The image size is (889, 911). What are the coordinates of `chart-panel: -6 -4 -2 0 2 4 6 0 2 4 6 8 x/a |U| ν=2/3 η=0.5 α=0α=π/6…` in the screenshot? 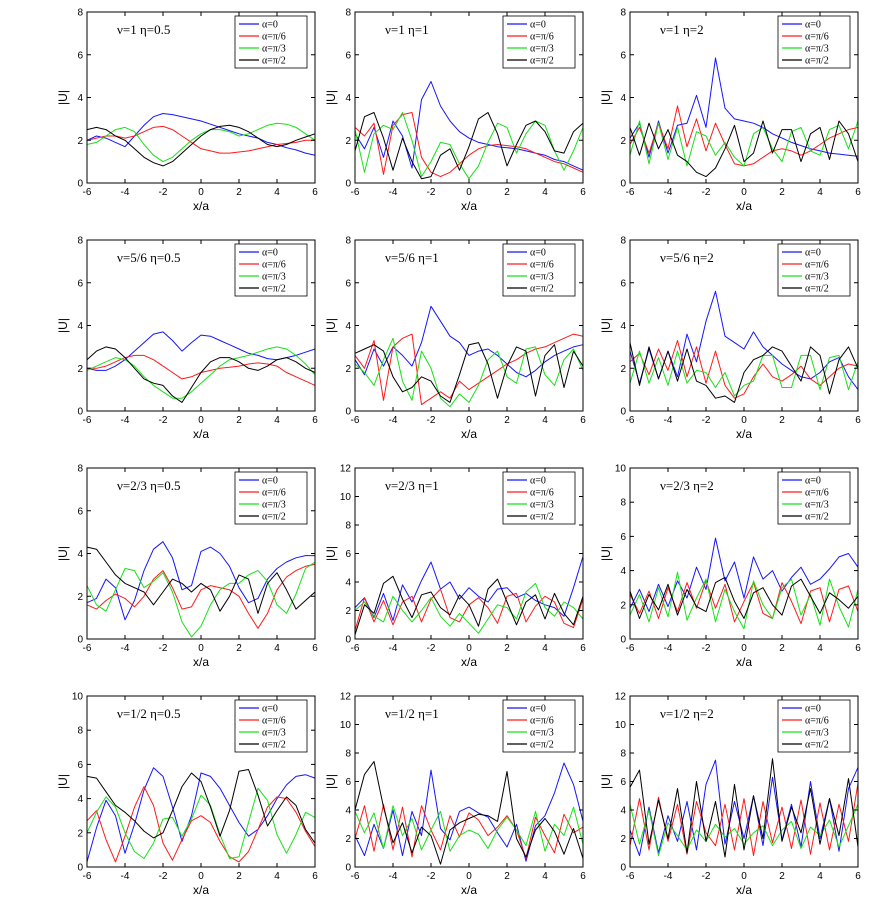 It's located at (187, 567).